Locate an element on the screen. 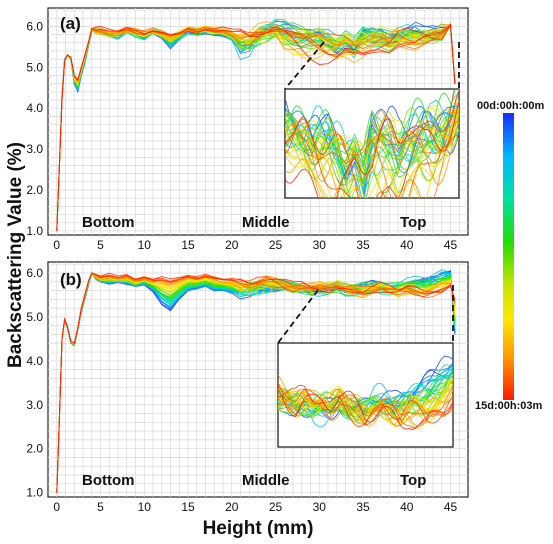 The image size is (553, 544). annotation-middle-b: Middle is located at coordinates (266, 480).